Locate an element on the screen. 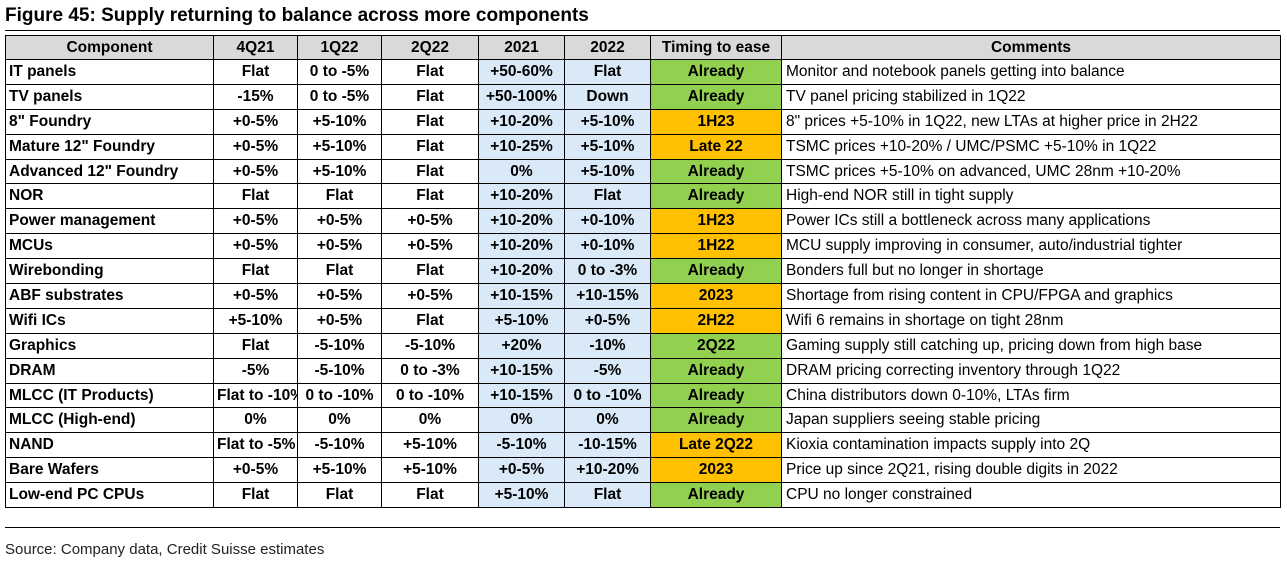 The width and height of the screenshot is (1287, 565). cell-timing-to-ease: 2Q22 is located at coordinates (716, 345).